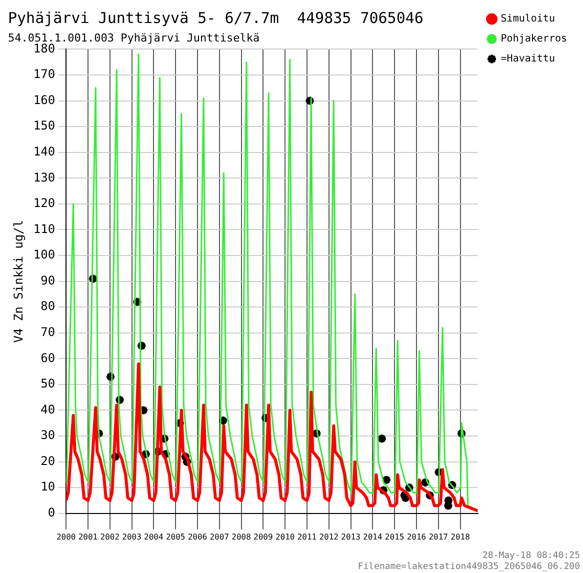 Image resolution: width=583 pixels, height=573 pixels. I want to click on y-tick-label: 120, so click(44, 203).